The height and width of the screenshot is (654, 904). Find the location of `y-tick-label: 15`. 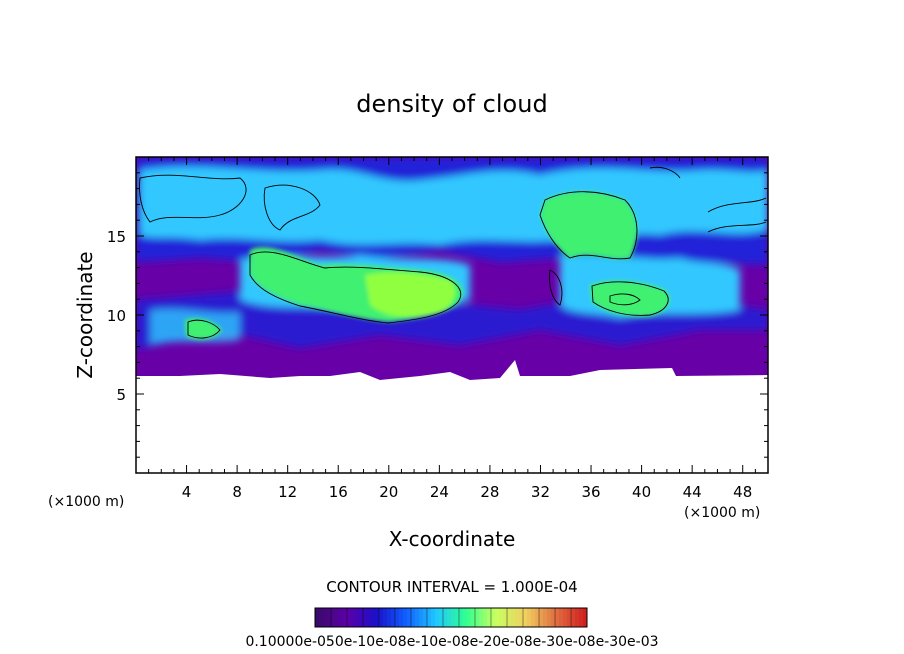

y-tick-label: 15 is located at coordinates (116, 237).